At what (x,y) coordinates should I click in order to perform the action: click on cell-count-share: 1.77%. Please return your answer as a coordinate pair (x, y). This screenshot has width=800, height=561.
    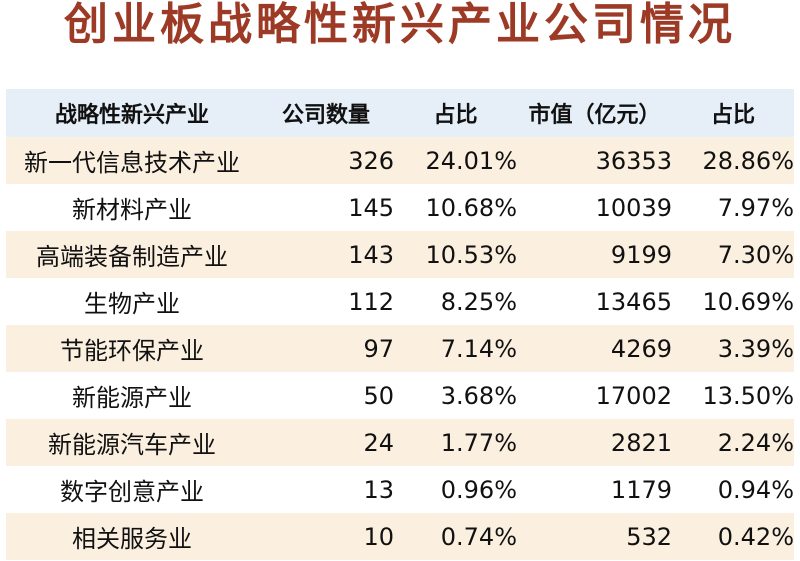
    Looking at the image, I should click on (455, 442).